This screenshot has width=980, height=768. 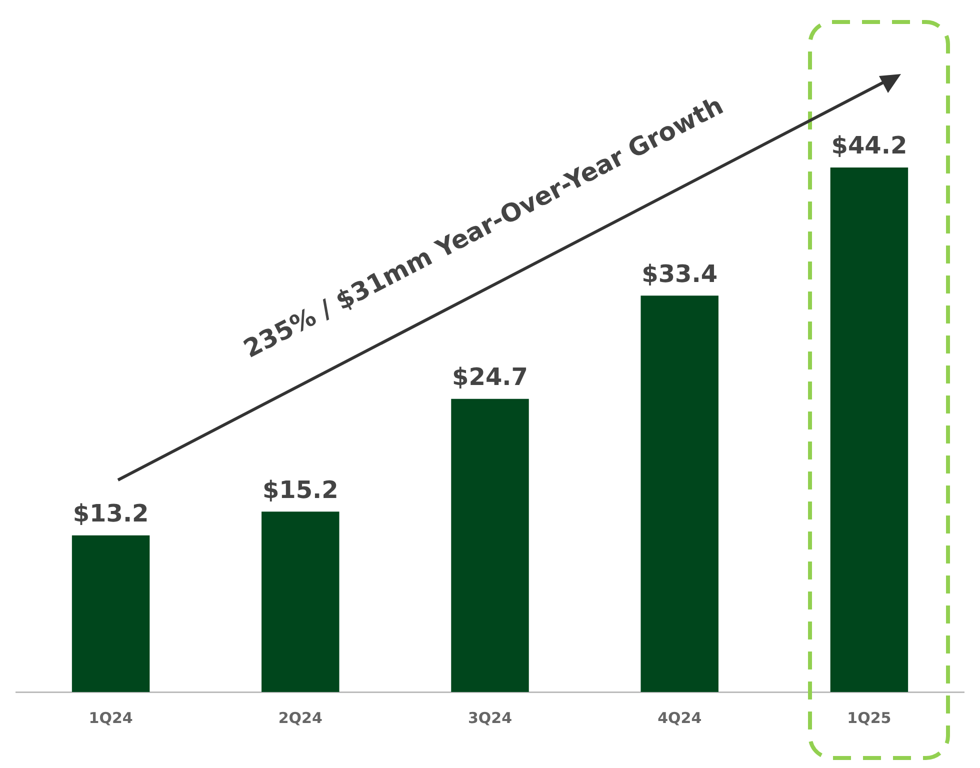 What do you see at coordinates (680, 274) in the screenshot?
I see `data-label: $33.4` at bounding box center [680, 274].